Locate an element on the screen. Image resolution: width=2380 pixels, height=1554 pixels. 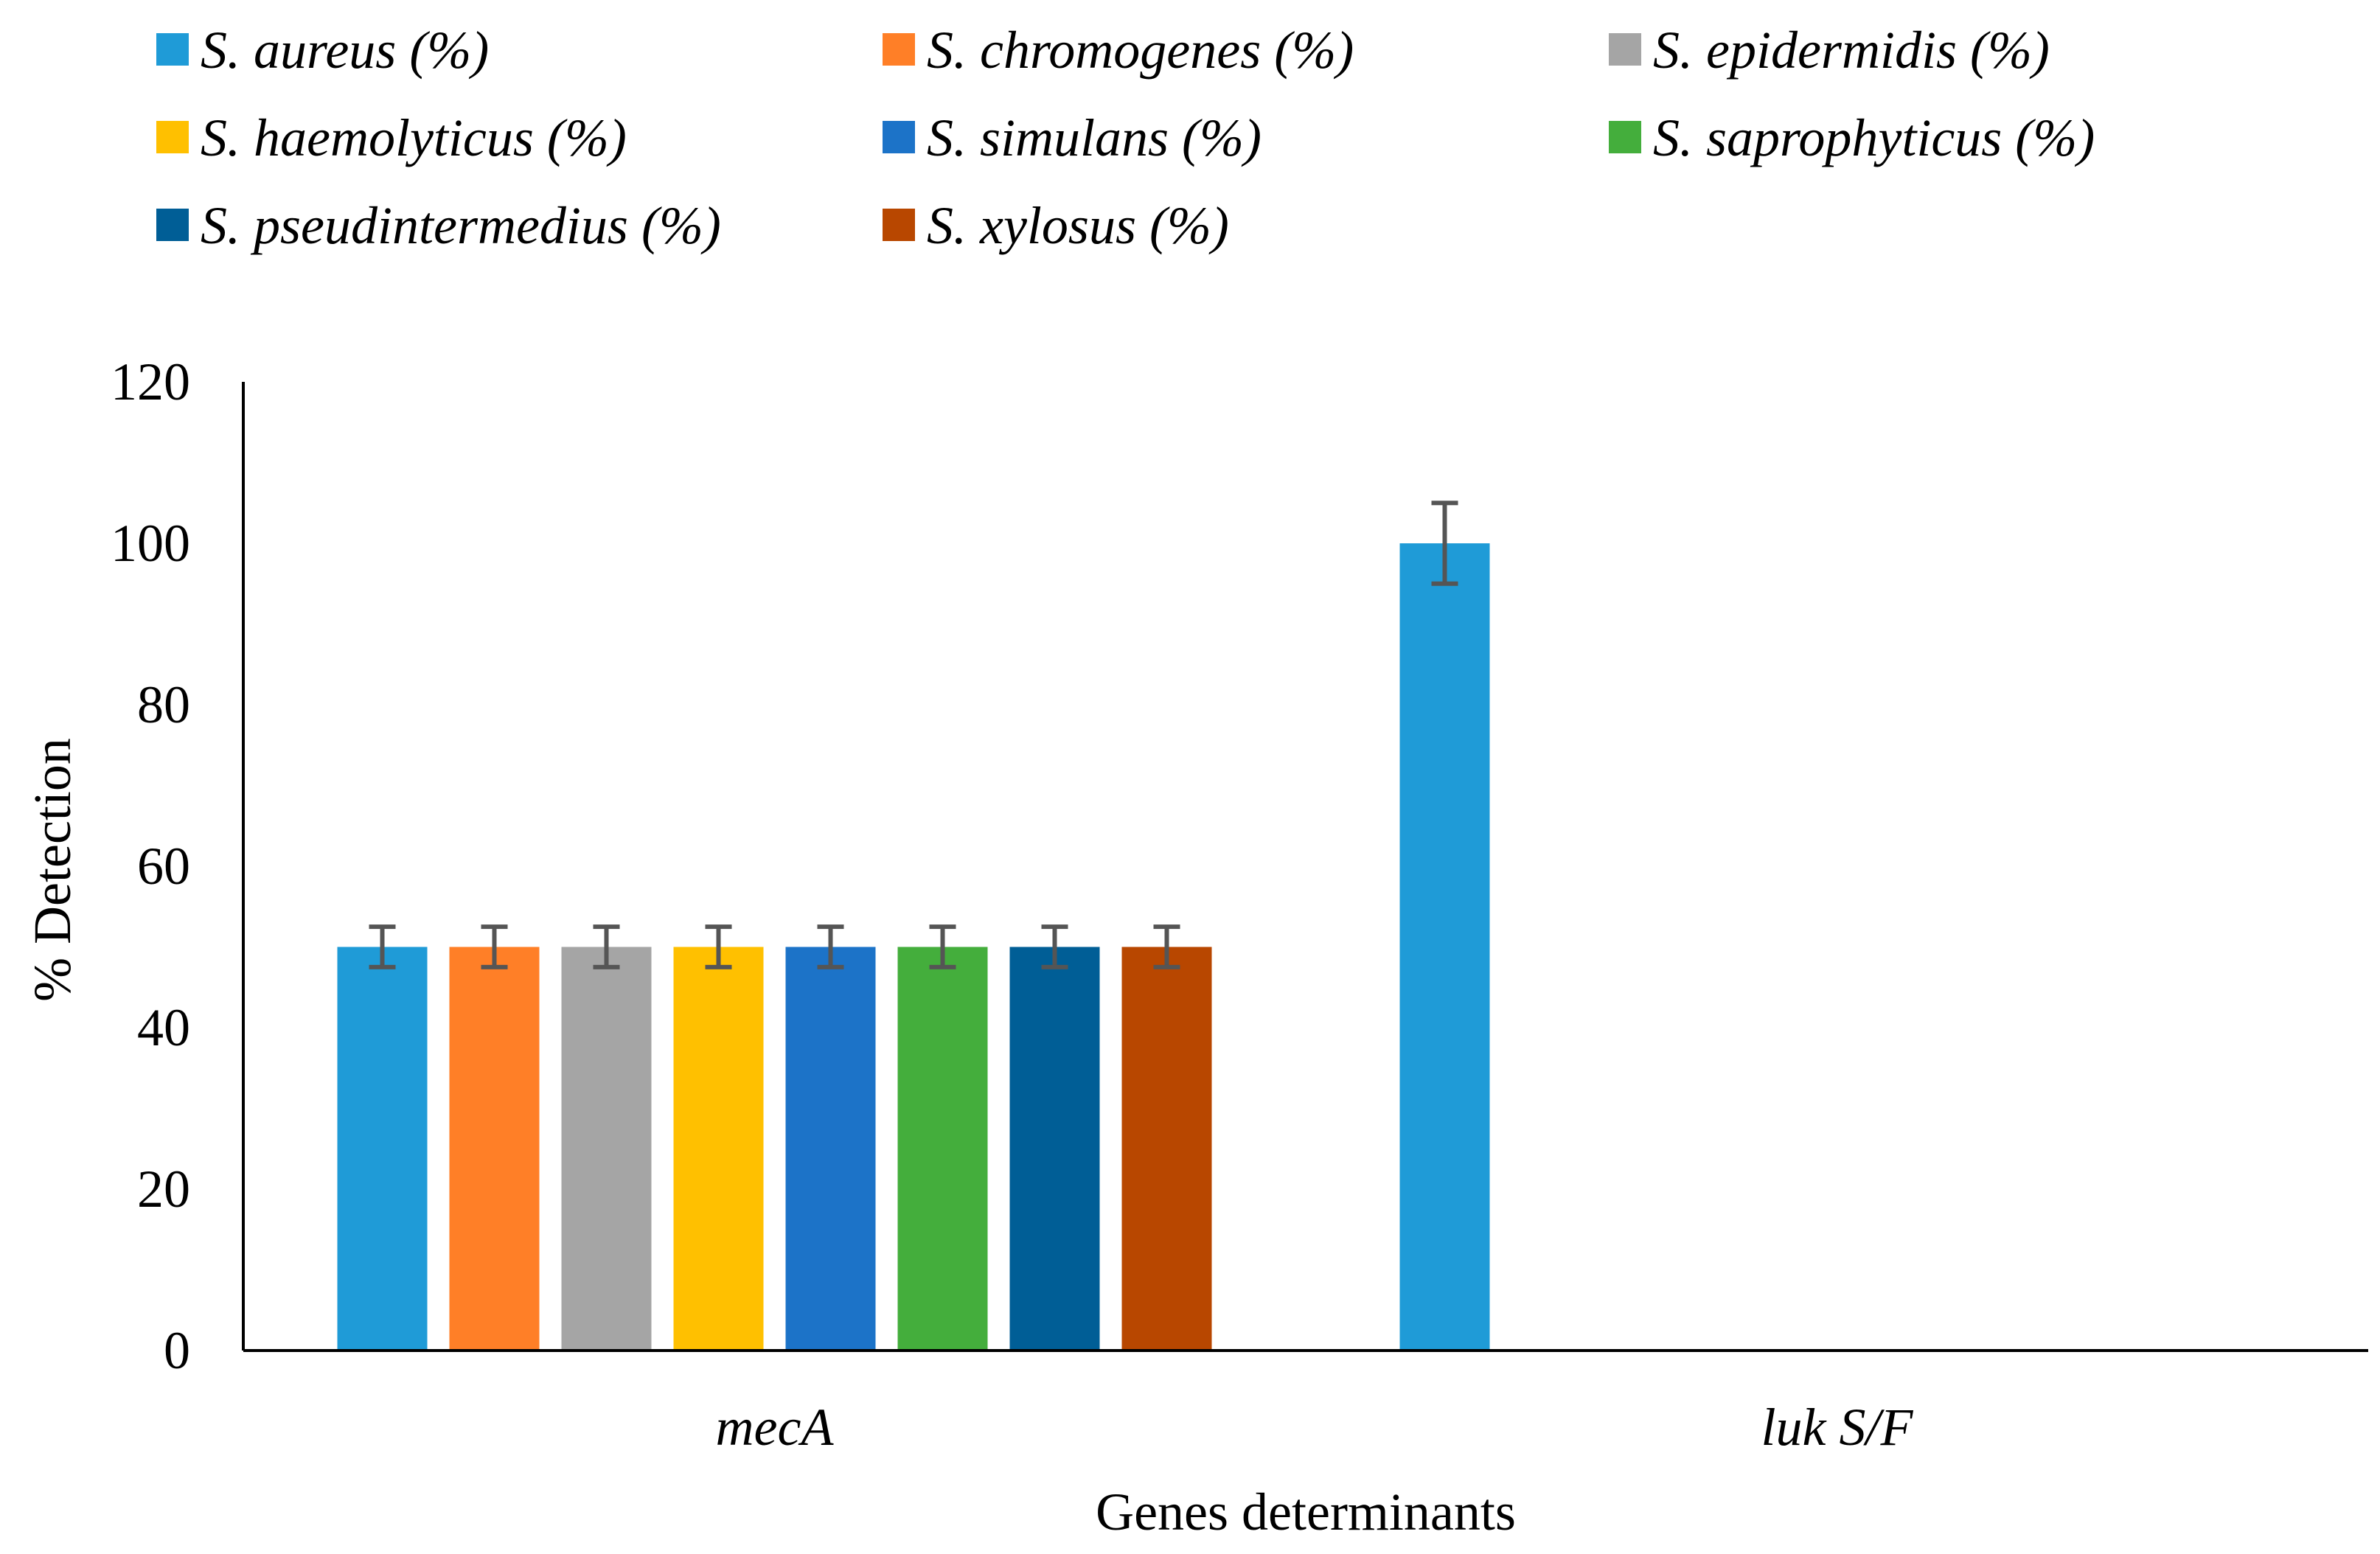
error-bar-luk-s-f-s-aureus is located at coordinates (1444, 543).